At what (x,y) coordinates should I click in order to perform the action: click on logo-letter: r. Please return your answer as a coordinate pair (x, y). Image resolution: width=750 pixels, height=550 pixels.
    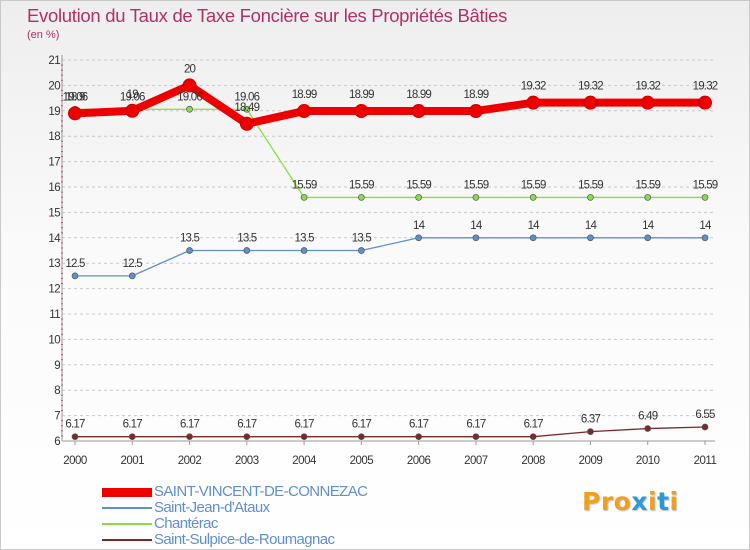
    Looking at the image, I should click on (607, 501).